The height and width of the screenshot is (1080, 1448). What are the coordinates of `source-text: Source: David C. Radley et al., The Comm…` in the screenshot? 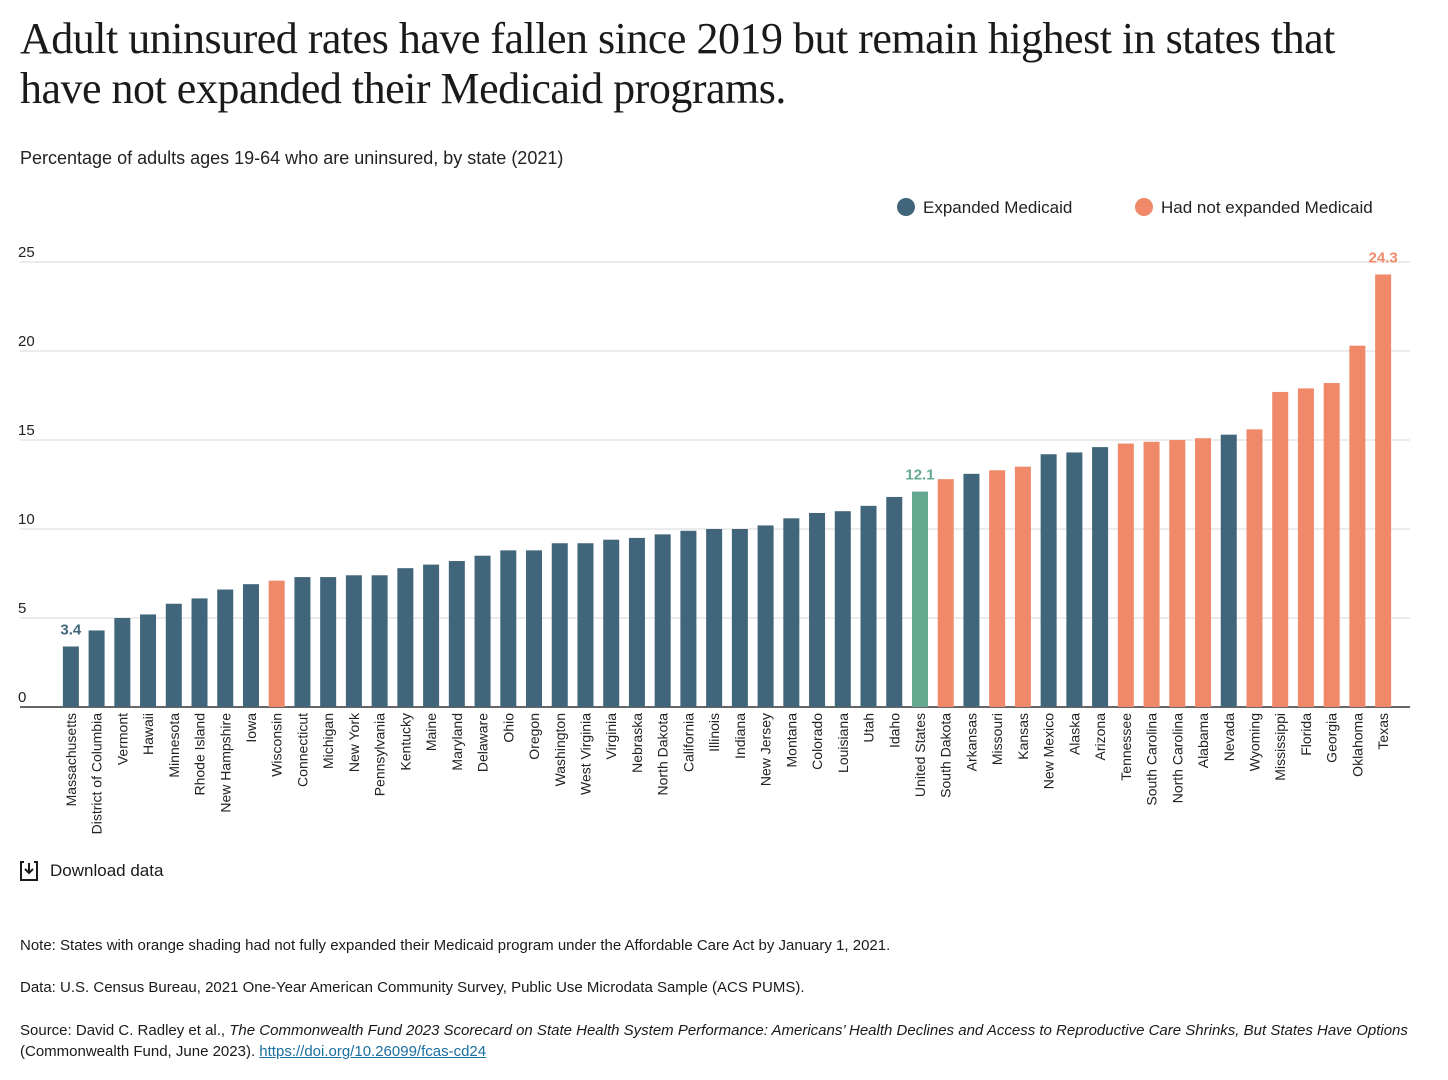 It's located at (715, 1041).